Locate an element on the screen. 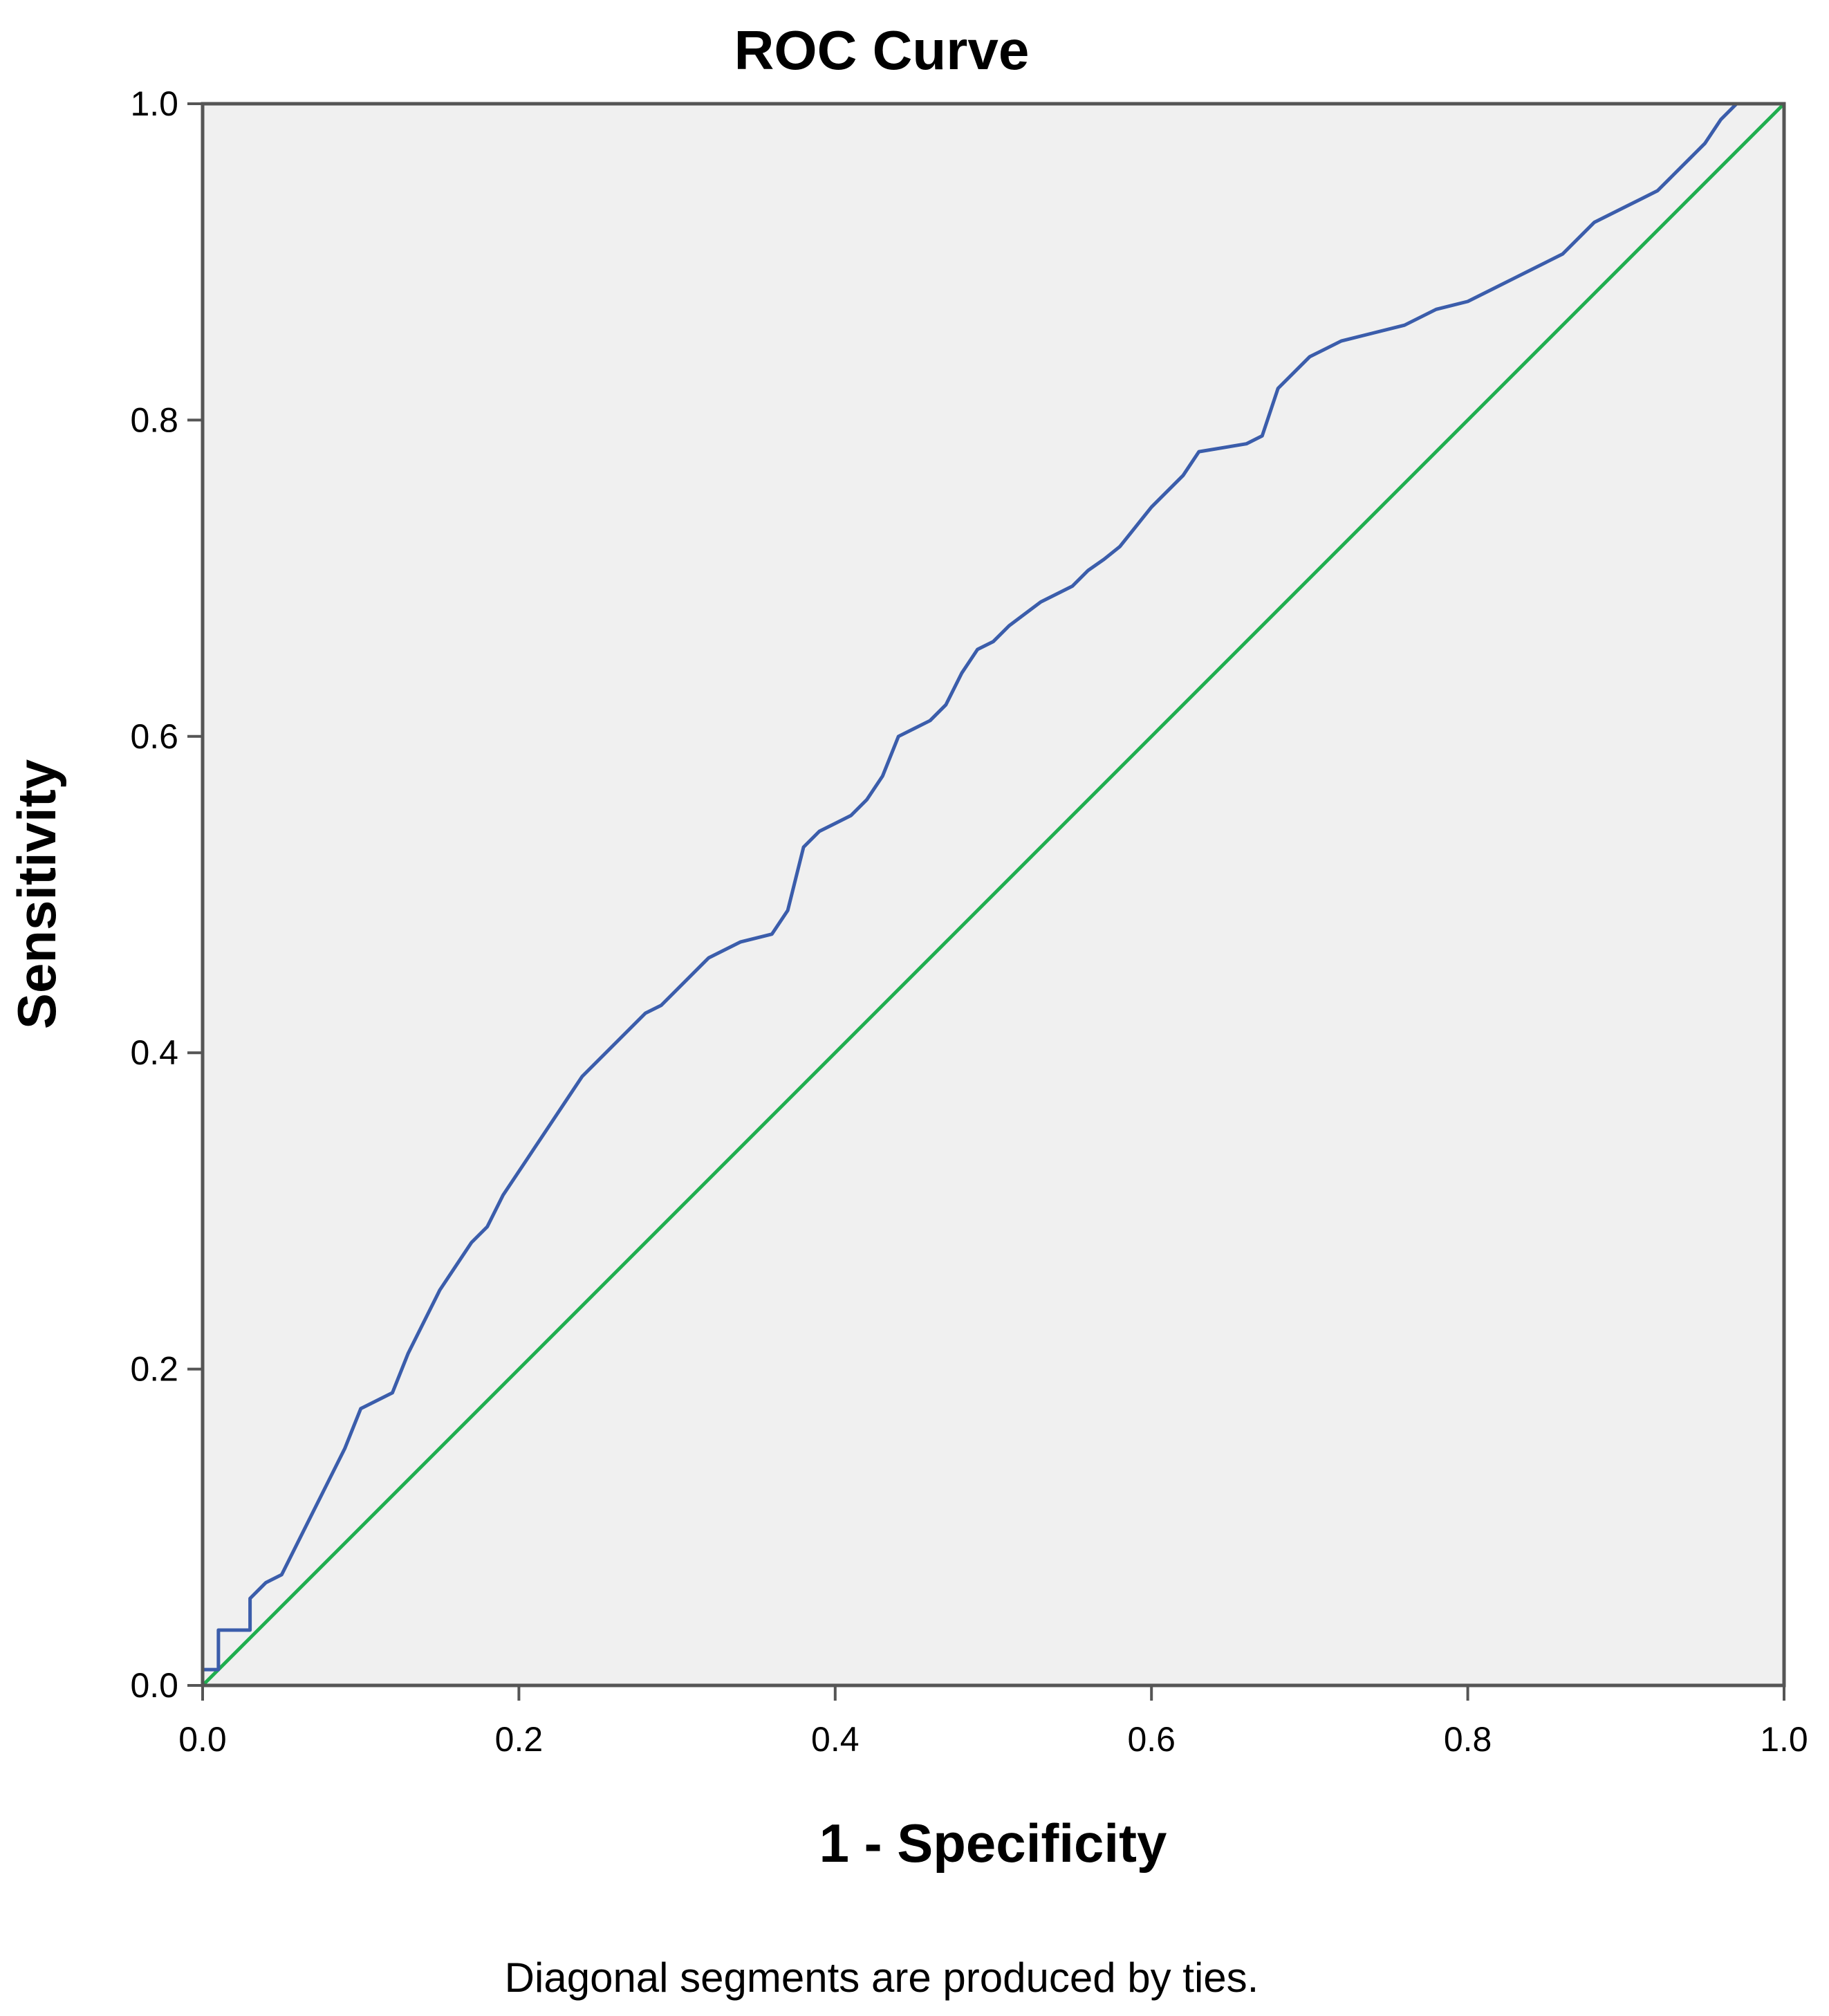 The image size is (1829, 2016). y-tick-label: 0.8 is located at coordinates (154, 419).